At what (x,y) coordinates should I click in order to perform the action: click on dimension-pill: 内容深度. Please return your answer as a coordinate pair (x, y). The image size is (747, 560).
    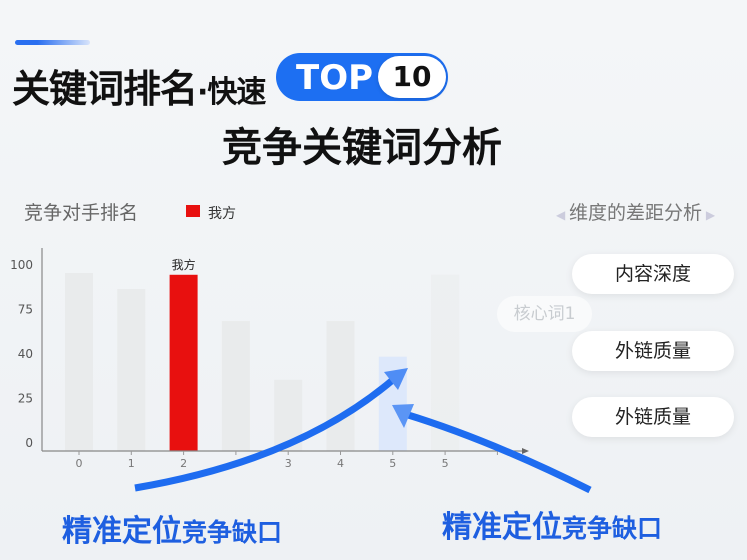
    Looking at the image, I should click on (653, 274).